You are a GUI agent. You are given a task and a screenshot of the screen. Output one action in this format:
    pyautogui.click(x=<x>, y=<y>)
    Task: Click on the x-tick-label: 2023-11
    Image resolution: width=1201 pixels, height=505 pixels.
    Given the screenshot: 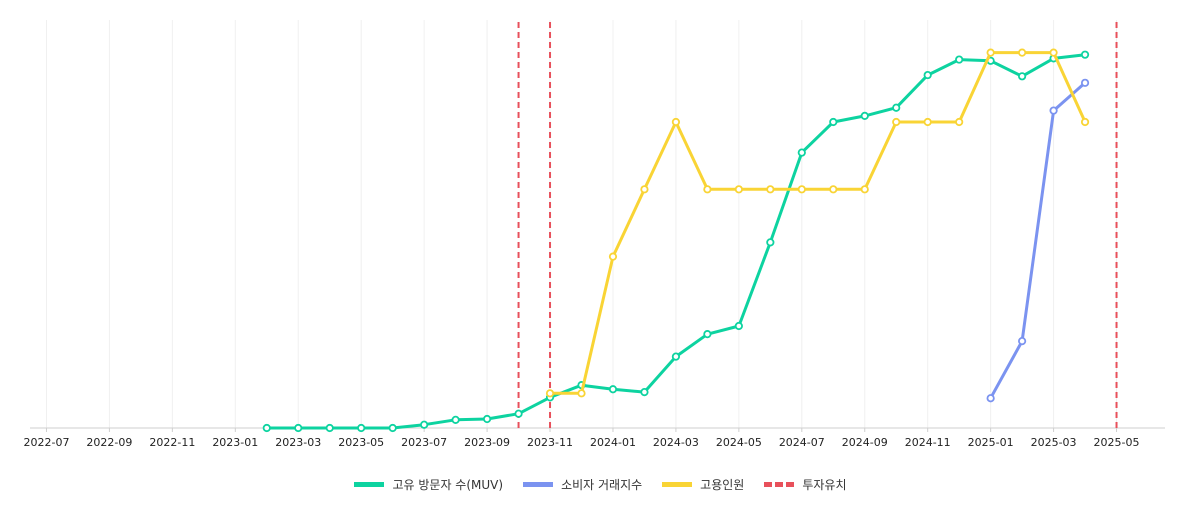 What is the action you would take?
    pyautogui.click(x=550, y=442)
    